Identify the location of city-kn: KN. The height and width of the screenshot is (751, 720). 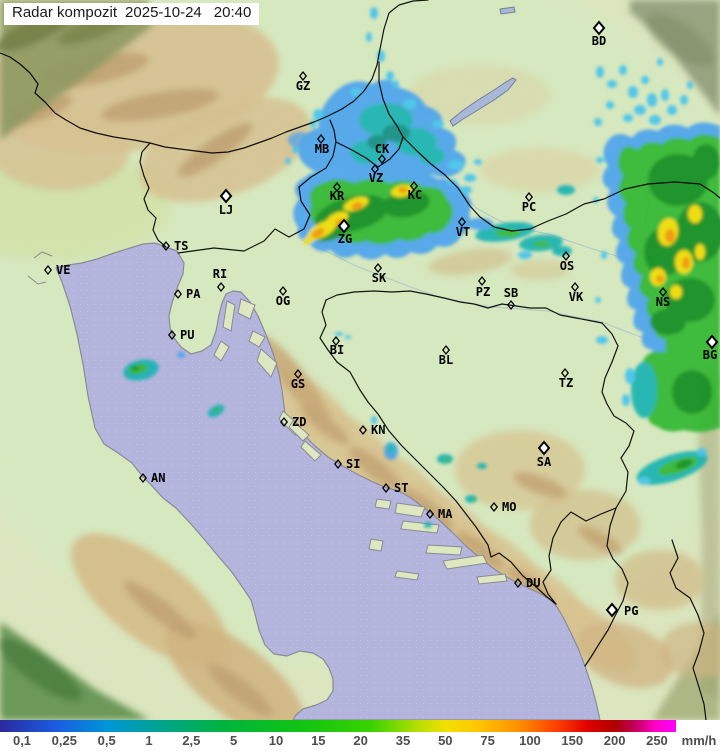
(371, 430).